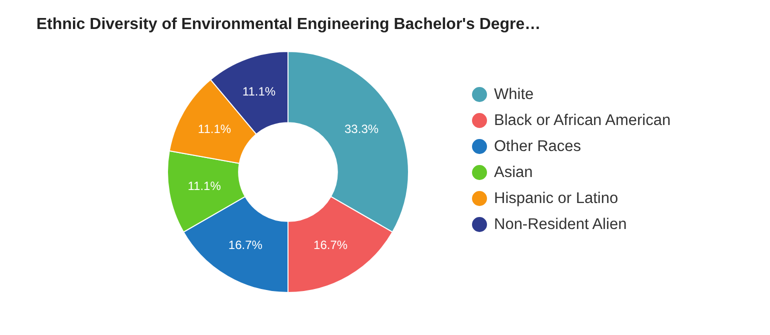 Image resolution: width=770 pixels, height=335 pixels. Describe the element at coordinates (361, 129) in the screenshot. I see `data-label: 33.3%` at that location.